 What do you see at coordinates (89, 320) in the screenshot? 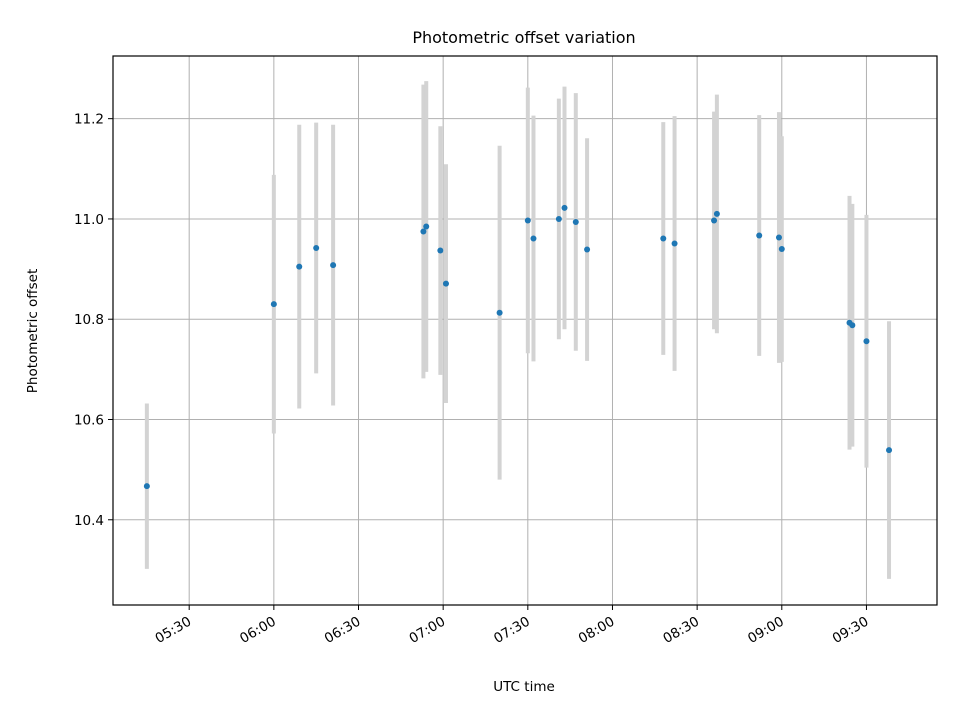
I see `y-tick-label: 10.8` at bounding box center [89, 320].